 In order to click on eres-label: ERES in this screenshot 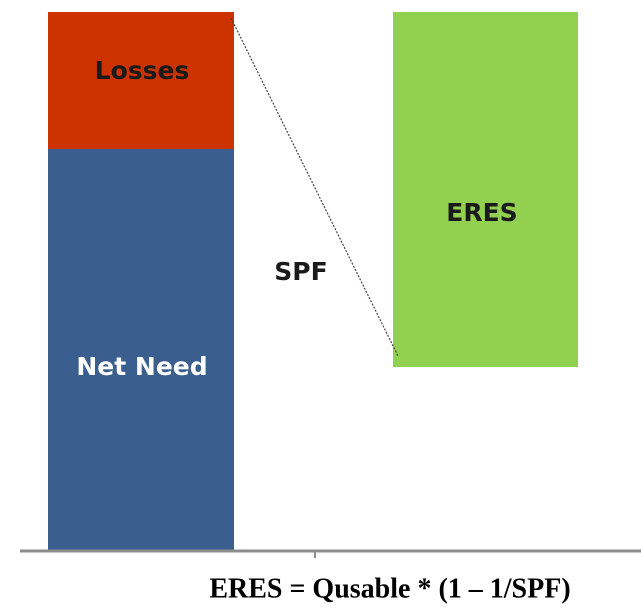, I will do `click(481, 212)`.